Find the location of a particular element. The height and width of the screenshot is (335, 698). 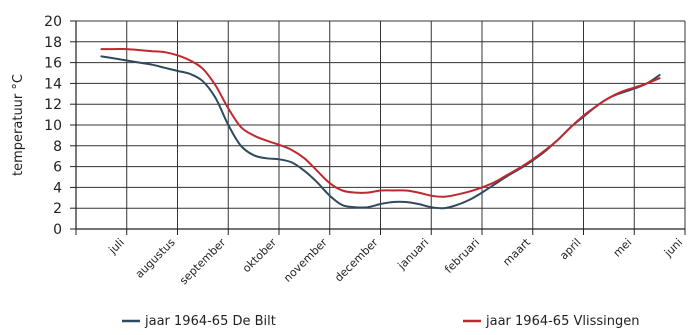

x-tick-label: december is located at coordinates (356, 260).